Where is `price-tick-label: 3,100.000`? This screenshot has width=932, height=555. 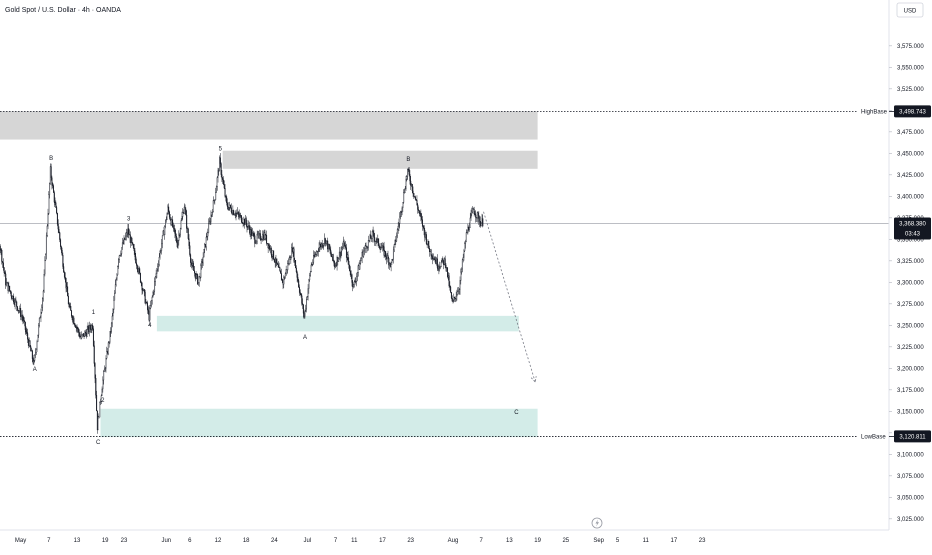
price-tick-label: 3,100.000 is located at coordinates (910, 455).